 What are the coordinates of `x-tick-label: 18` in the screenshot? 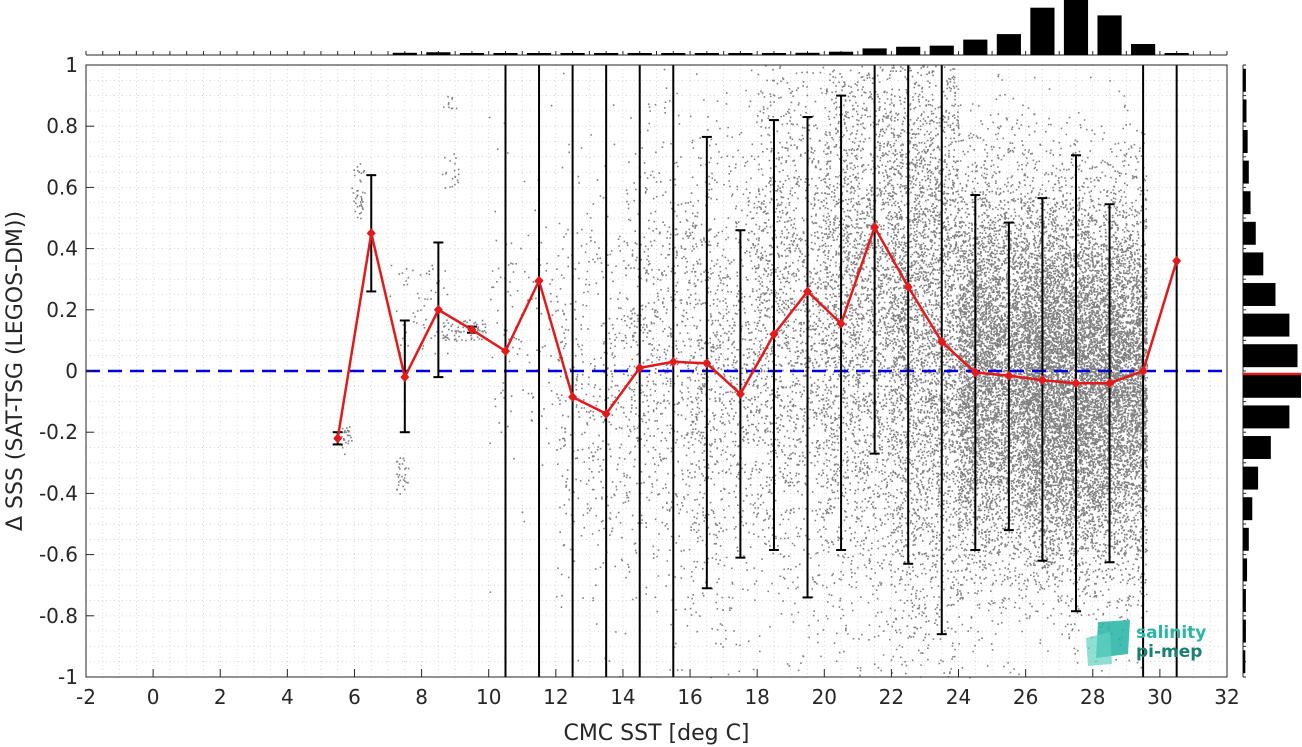 It's located at (756, 697).